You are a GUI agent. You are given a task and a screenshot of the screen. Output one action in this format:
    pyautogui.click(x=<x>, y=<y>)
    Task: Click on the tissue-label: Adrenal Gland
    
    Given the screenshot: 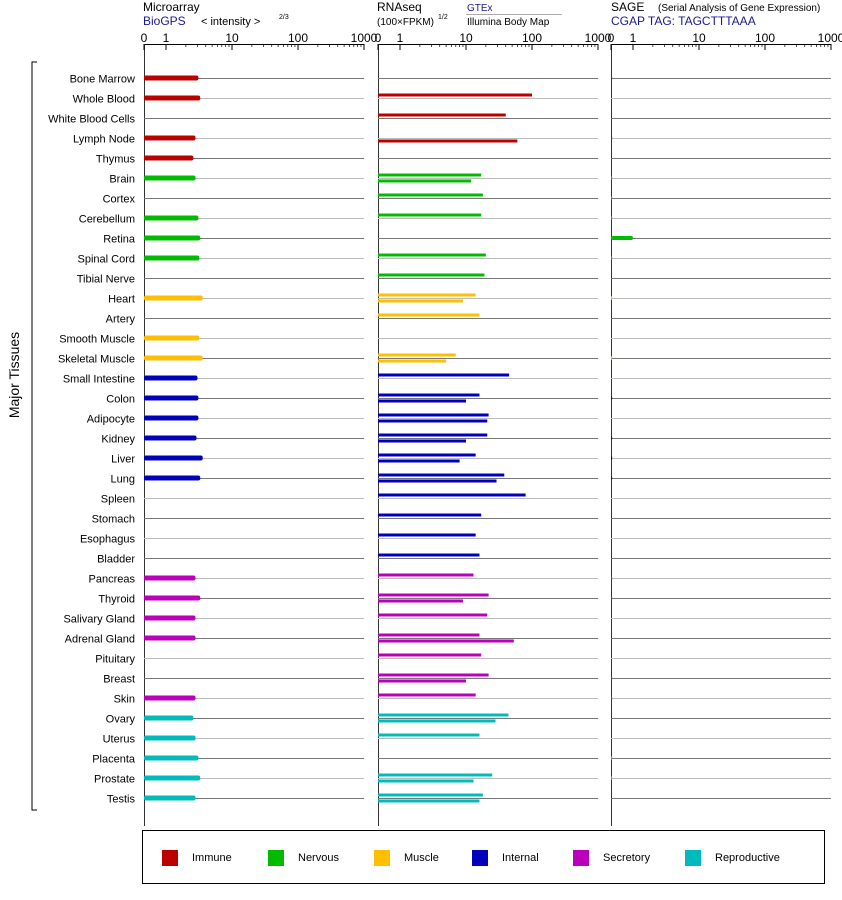 What is the action you would take?
    pyautogui.click(x=100, y=640)
    